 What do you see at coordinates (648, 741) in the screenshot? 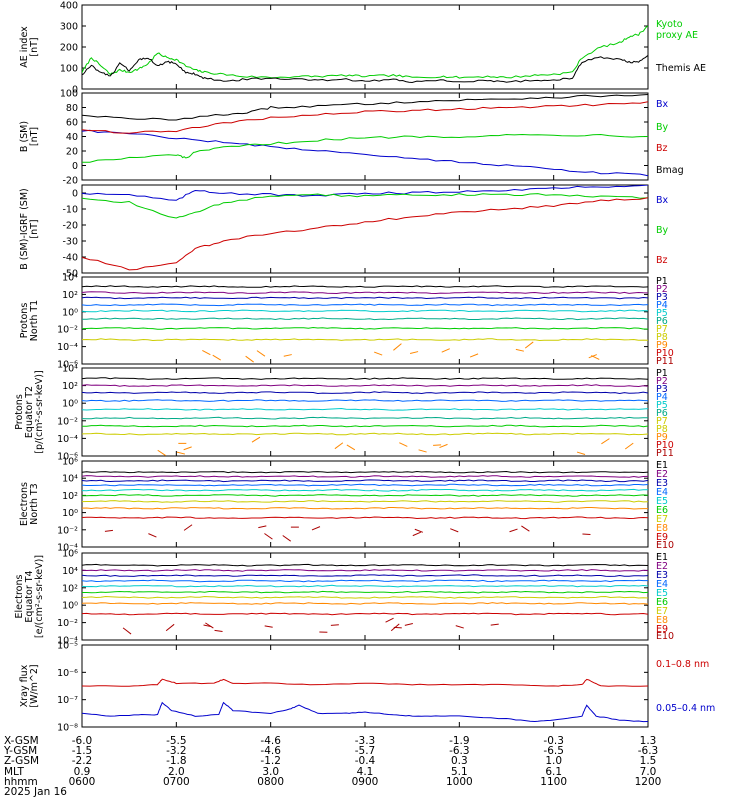
I see `ephemeris-value: 1.3` at bounding box center [648, 741].